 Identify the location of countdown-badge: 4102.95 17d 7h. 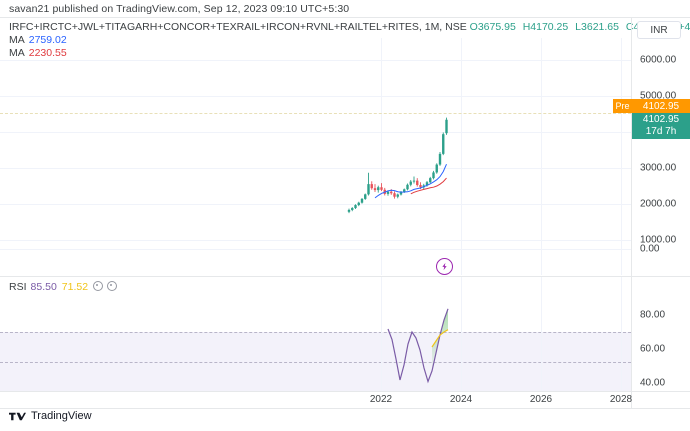
(661, 126).